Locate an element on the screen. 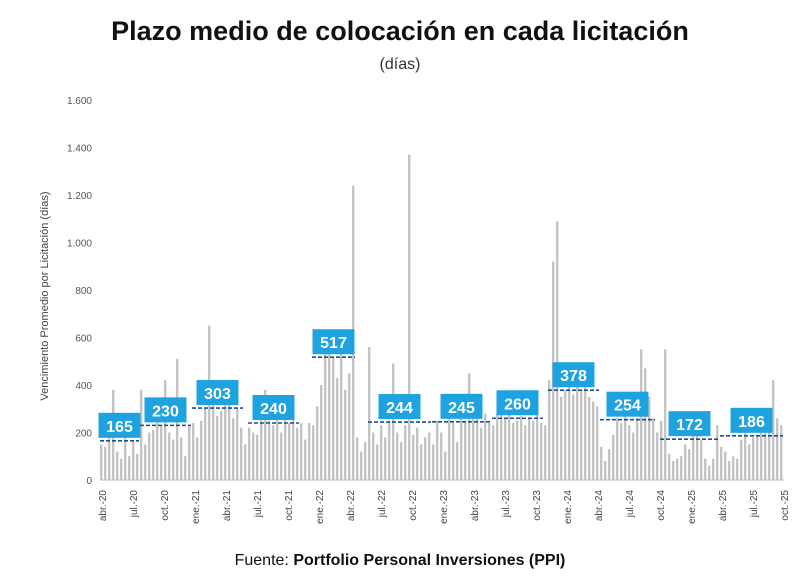  x-tick-label: jul.-21 is located at coordinates (258, 504).